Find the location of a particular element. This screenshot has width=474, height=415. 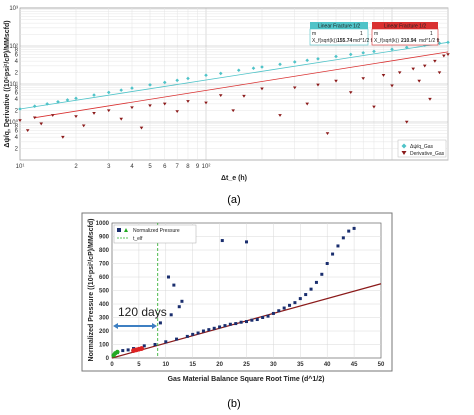

x-tick-label: 8 is located at coordinates (188, 167).